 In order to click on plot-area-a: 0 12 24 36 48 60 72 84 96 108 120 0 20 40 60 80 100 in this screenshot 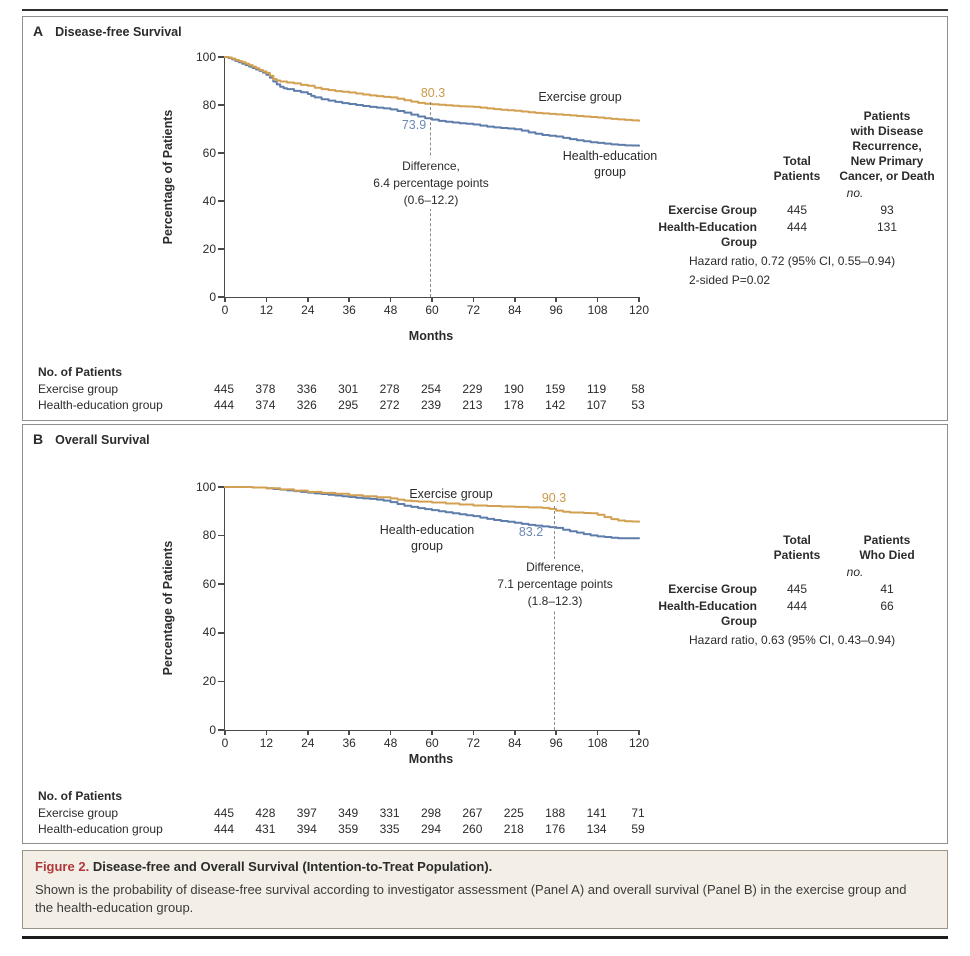, I will do `click(422, 184)`.